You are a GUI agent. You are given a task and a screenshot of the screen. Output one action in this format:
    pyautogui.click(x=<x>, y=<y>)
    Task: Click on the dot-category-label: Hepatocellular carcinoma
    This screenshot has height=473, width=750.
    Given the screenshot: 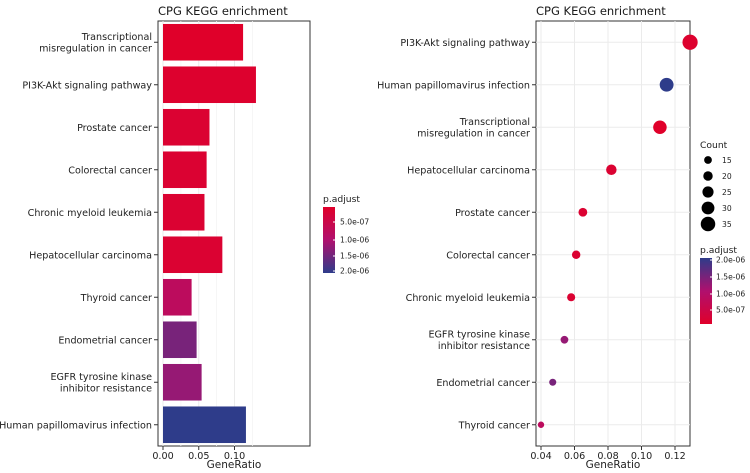 What is the action you would take?
    pyautogui.click(x=468, y=170)
    